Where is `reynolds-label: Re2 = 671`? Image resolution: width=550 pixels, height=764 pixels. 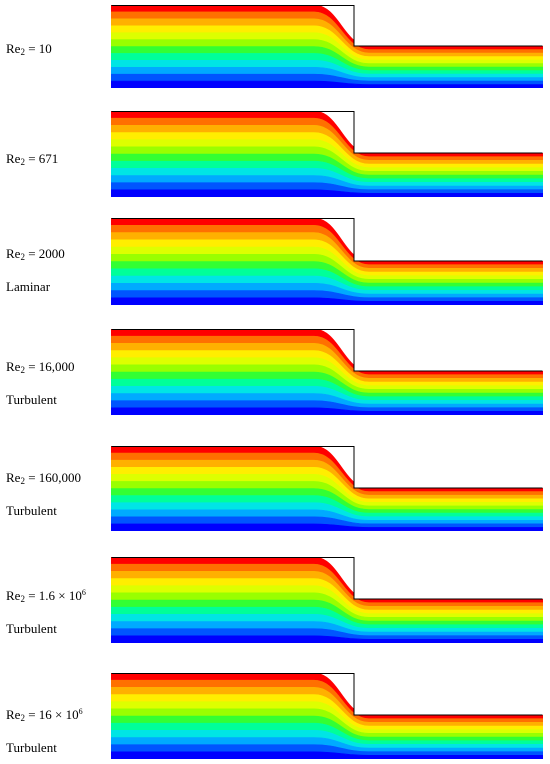 reynolds-label: Re2 = 671 is located at coordinates (32, 160).